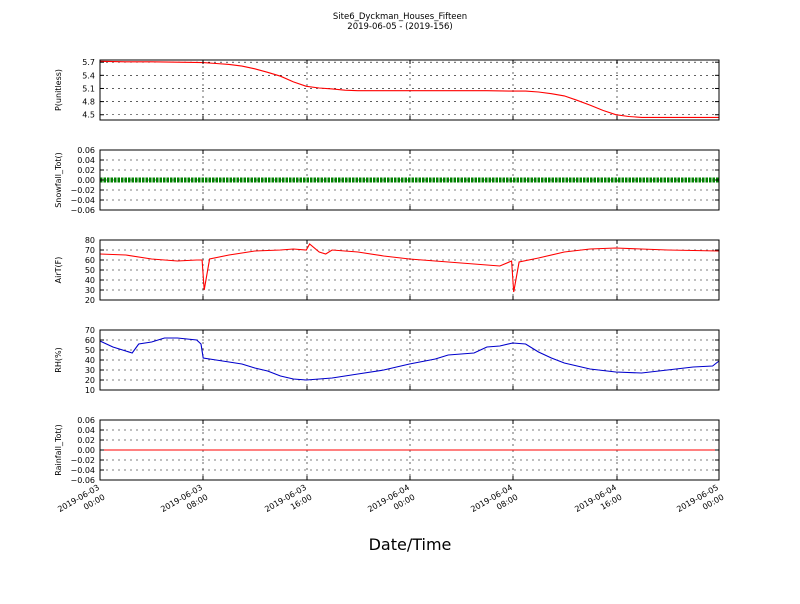 This screenshot has width=800, height=604. What do you see at coordinates (88, 75) in the screenshot?
I see `y-tick-label: 5.4` at bounding box center [88, 75].